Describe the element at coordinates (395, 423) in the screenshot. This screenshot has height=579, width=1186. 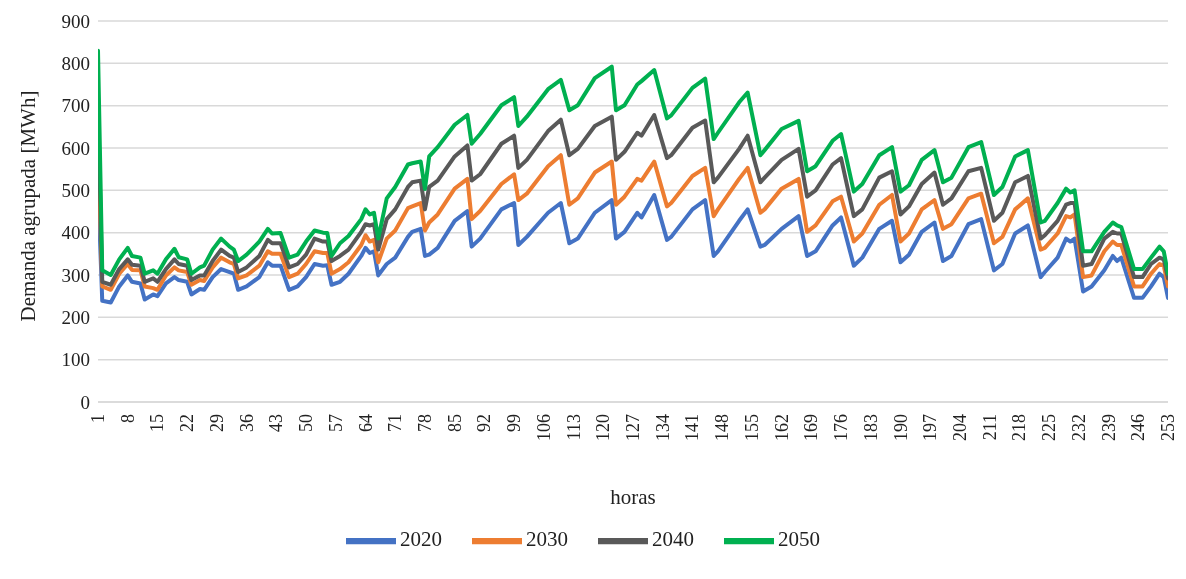
I see `x-tick-label: 71` at that location.